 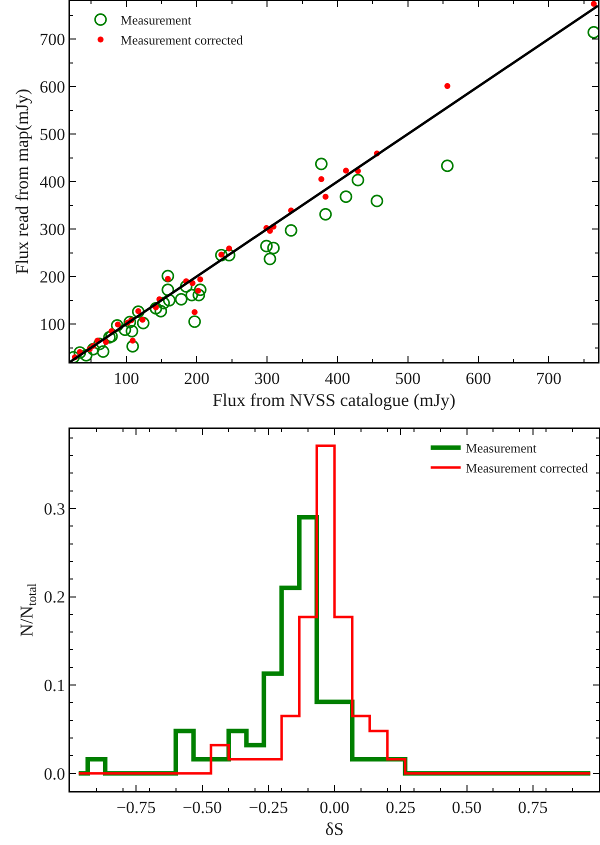 I want to click on x-tick-label: 100, so click(x=127, y=378).